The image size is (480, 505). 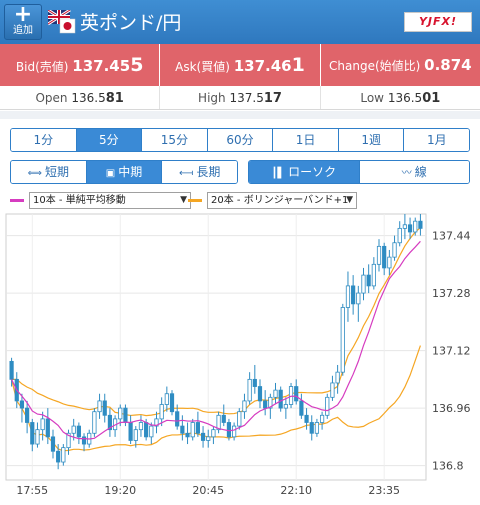 I want to click on tab-60min: 60分, so click(x=240, y=140).